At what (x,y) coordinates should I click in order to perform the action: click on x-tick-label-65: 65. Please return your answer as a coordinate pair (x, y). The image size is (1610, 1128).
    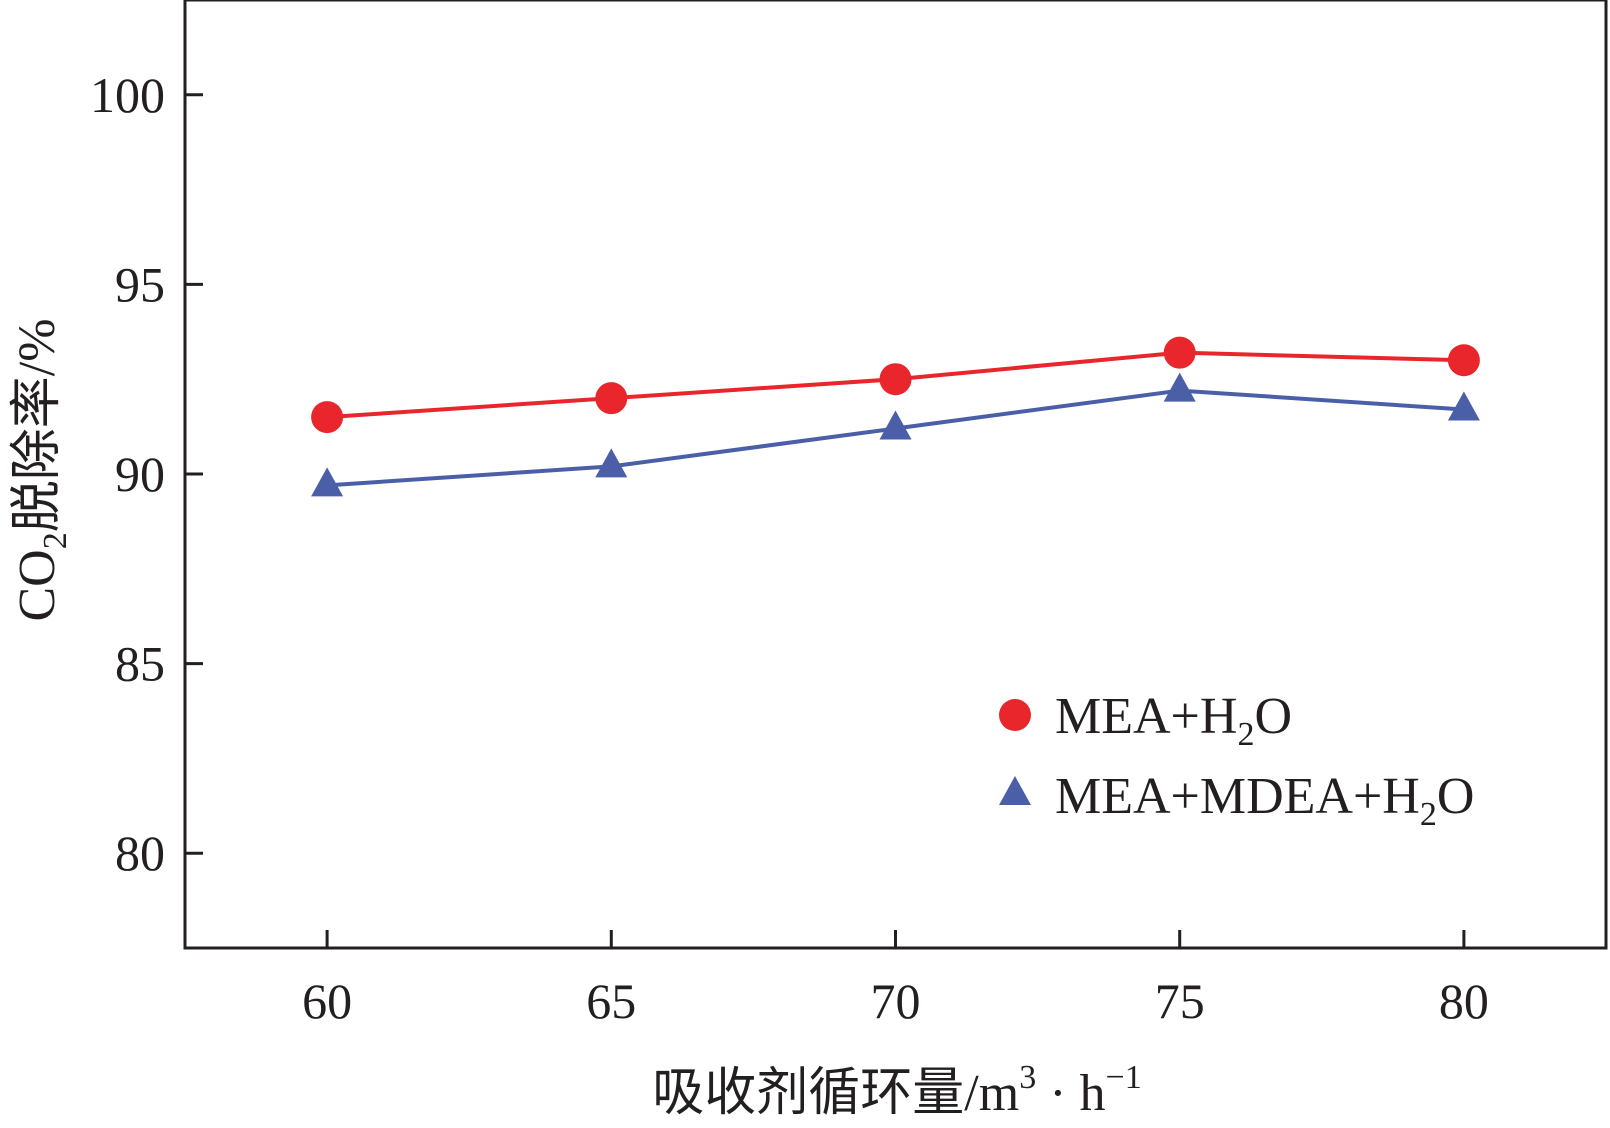
    Looking at the image, I should click on (611, 1001).